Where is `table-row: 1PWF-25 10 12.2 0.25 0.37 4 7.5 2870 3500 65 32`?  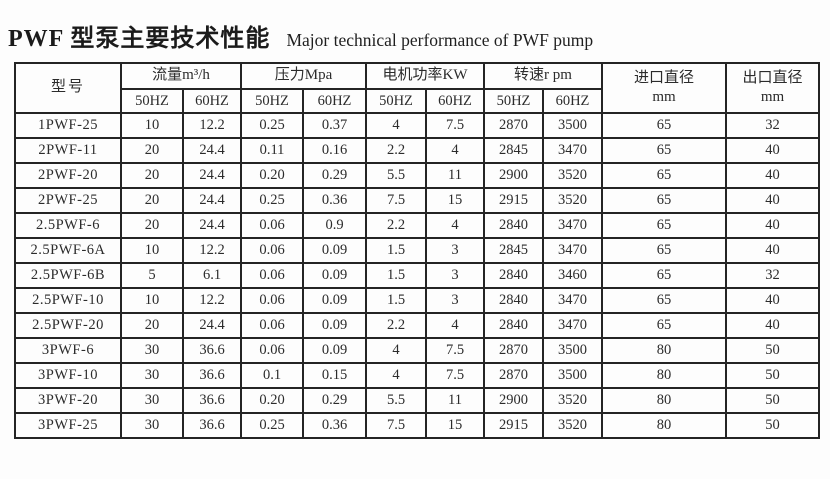
table-row: 1PWF-25 10 12.2 0.25 0.37 4 7.5 2870 3500 65 32 is located at coordinates (417, 125).